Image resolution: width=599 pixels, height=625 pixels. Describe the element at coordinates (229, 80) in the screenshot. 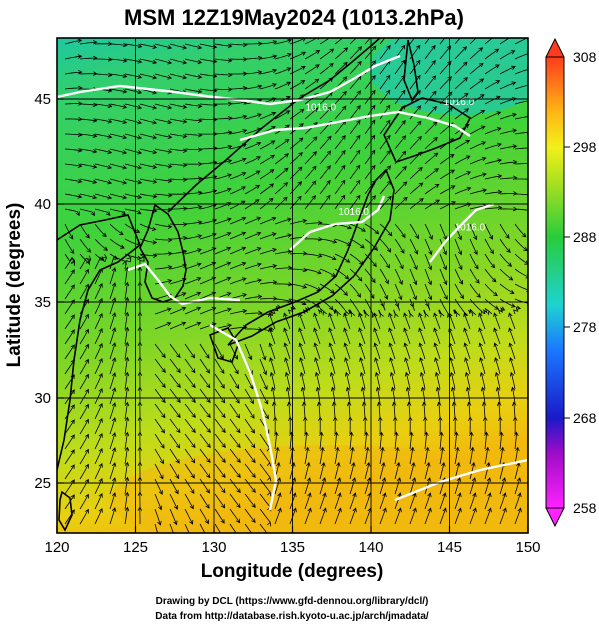

I see `isobar-north` at that location.